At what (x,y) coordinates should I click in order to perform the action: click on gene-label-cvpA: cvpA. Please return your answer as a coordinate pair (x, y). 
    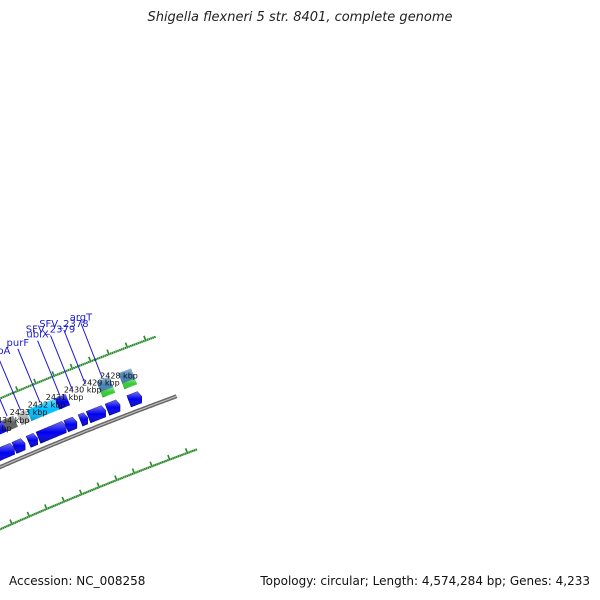
    Looking at the image, I should click on (5, 351).